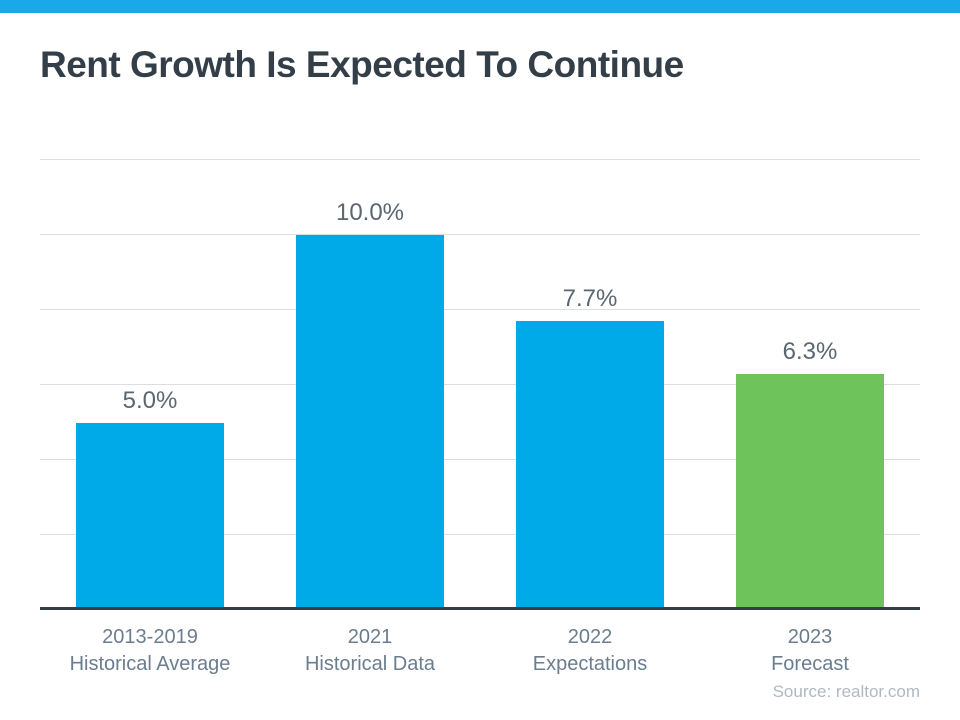 This screenshot has height=720, width=960. I want to click on x-axis-label-line: Historical Data, so click(370, 664).